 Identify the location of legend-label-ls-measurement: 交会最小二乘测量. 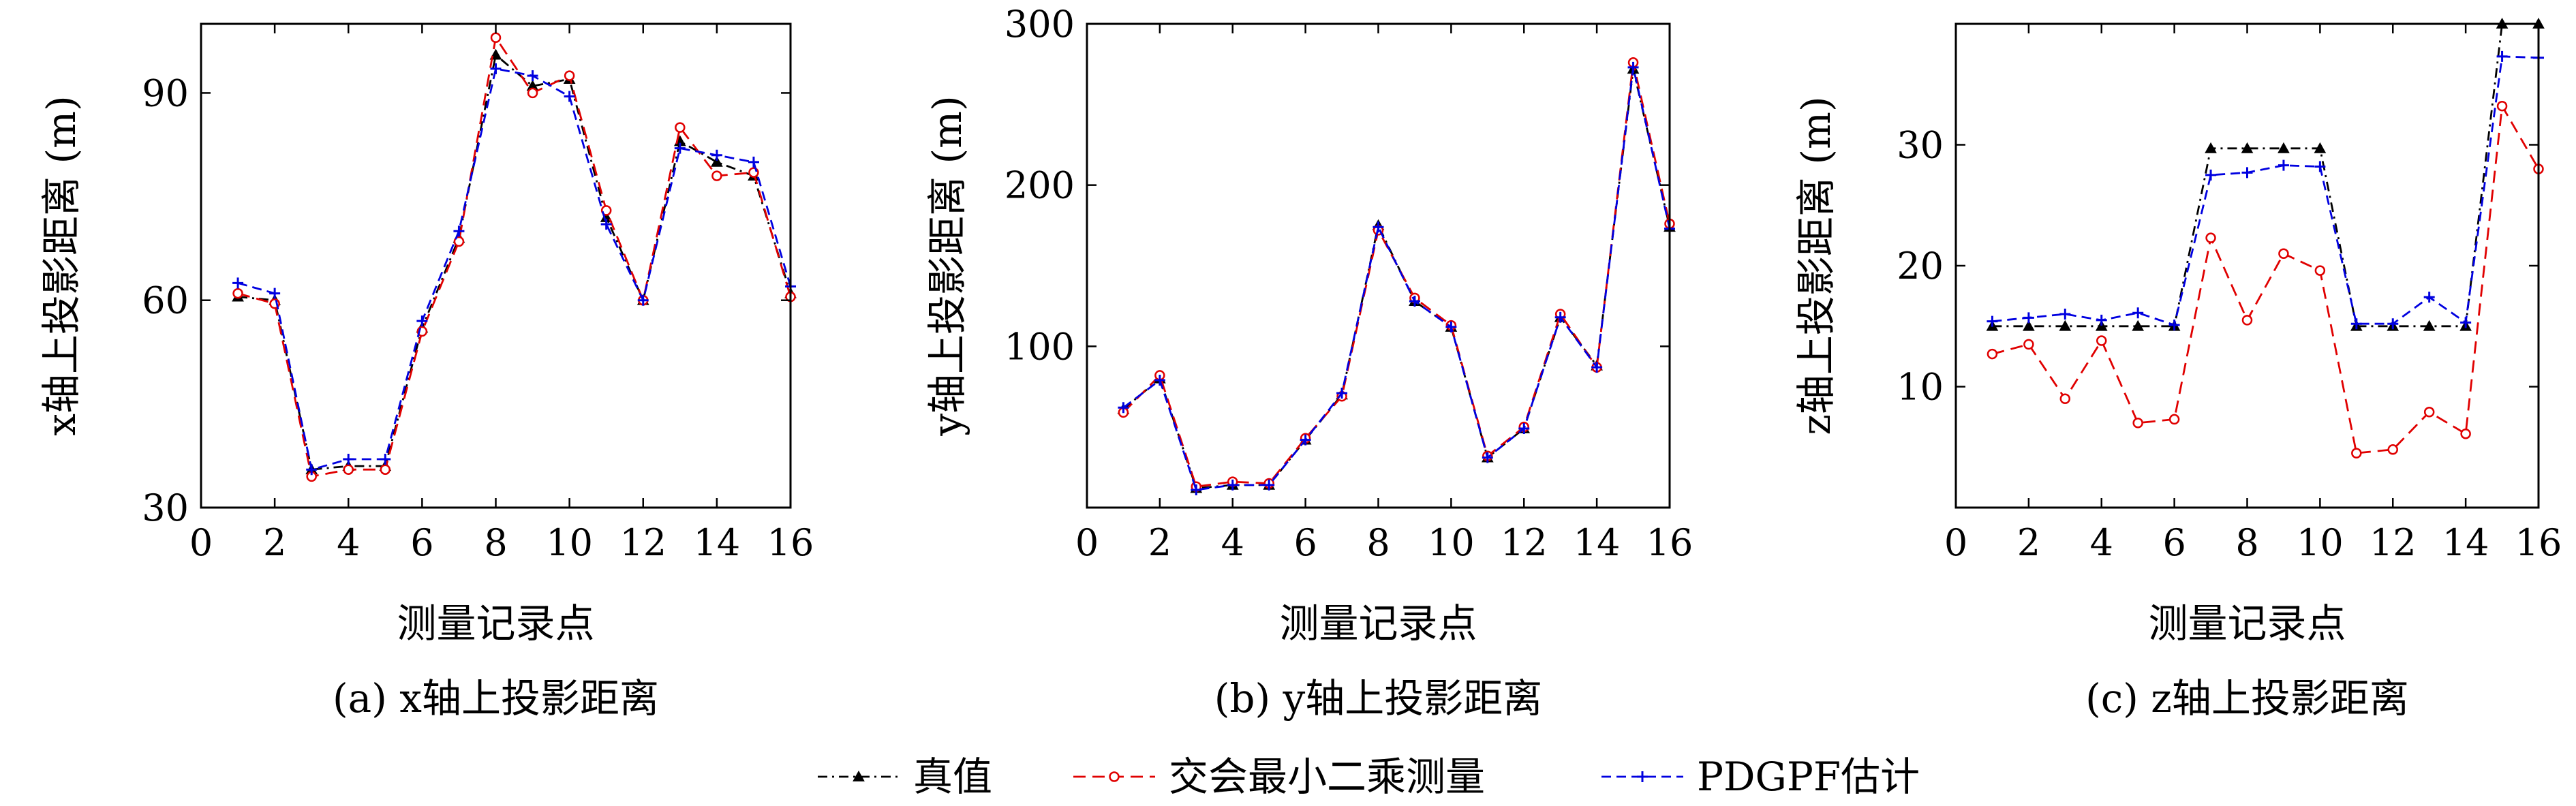
(1327, 777).